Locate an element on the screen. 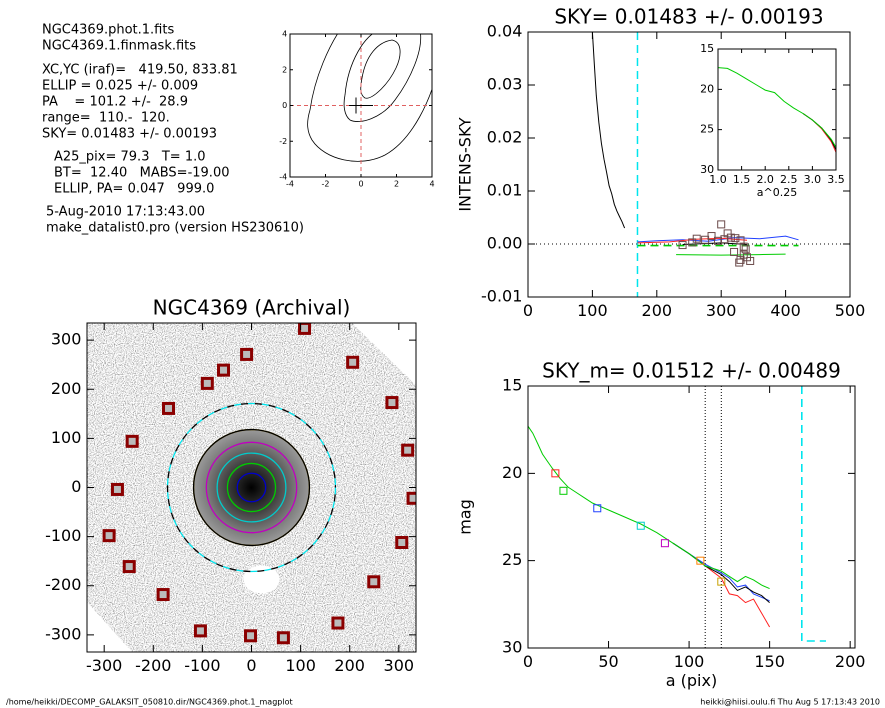  x-axis-label: a (pix) is located at coordinates (691, 680).